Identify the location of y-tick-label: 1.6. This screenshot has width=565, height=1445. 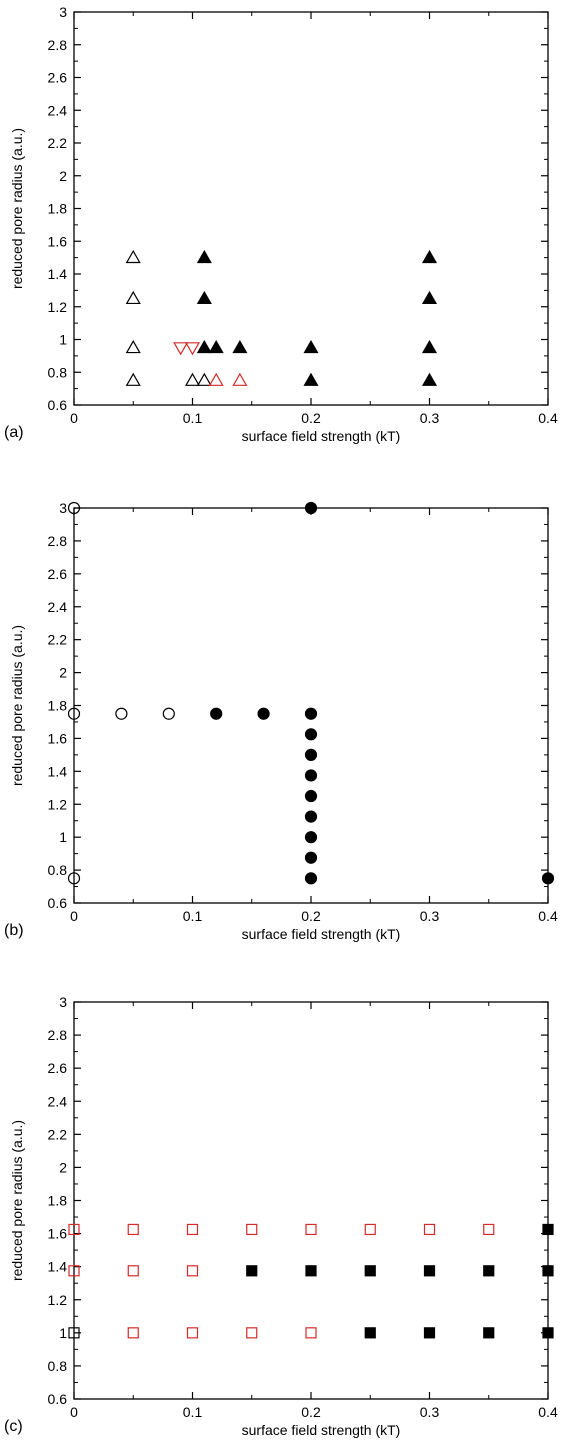
(58, 1234).